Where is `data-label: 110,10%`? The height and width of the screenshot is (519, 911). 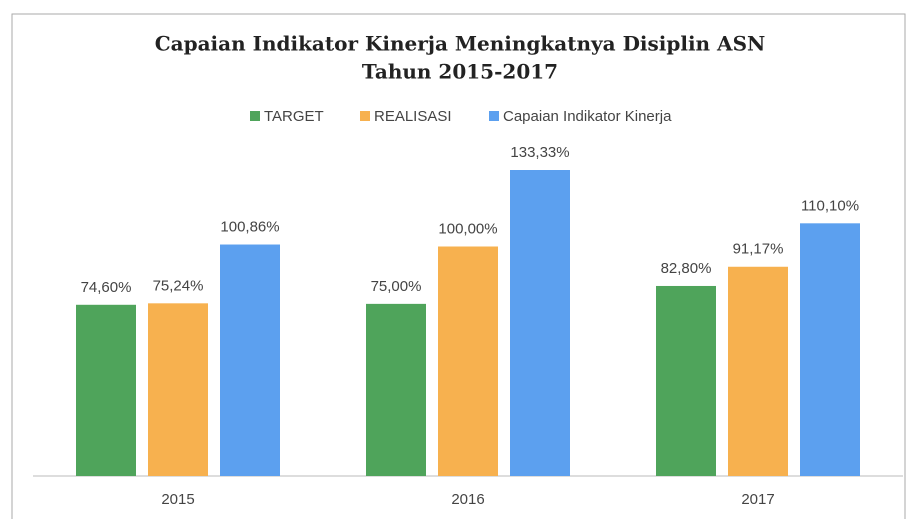
data-label: 110,10% is located at coordinates (830, 205).